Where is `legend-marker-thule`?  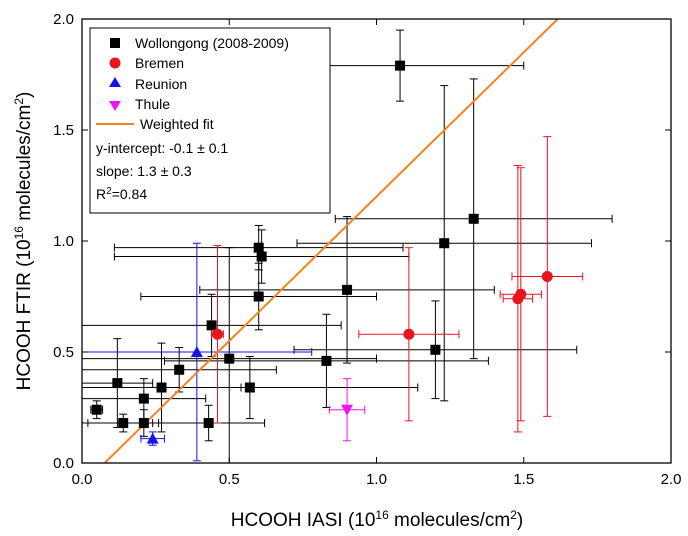 legend-marker-thule is located at coordinates (115, 106).